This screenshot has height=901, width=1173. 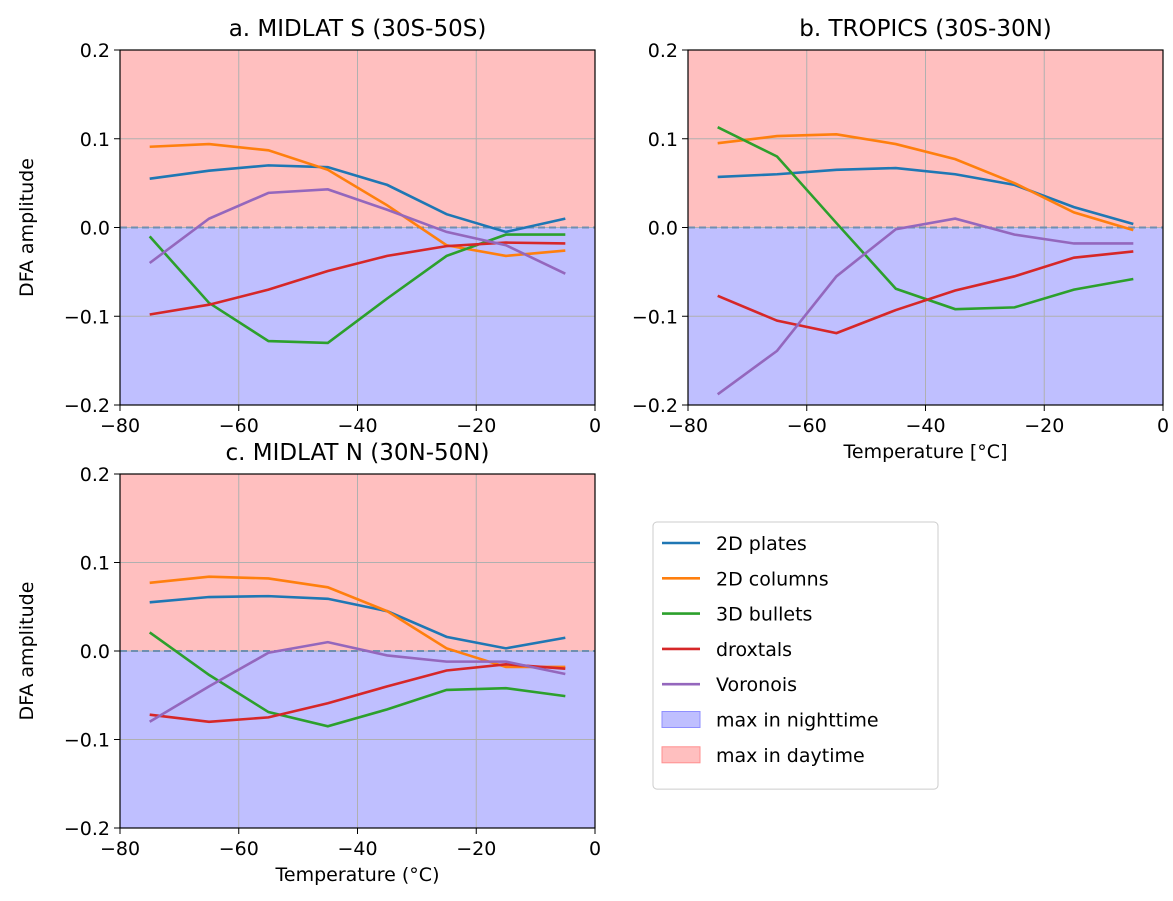 I want to click on legend-label: 2D plates, so click(x=761, y=544).